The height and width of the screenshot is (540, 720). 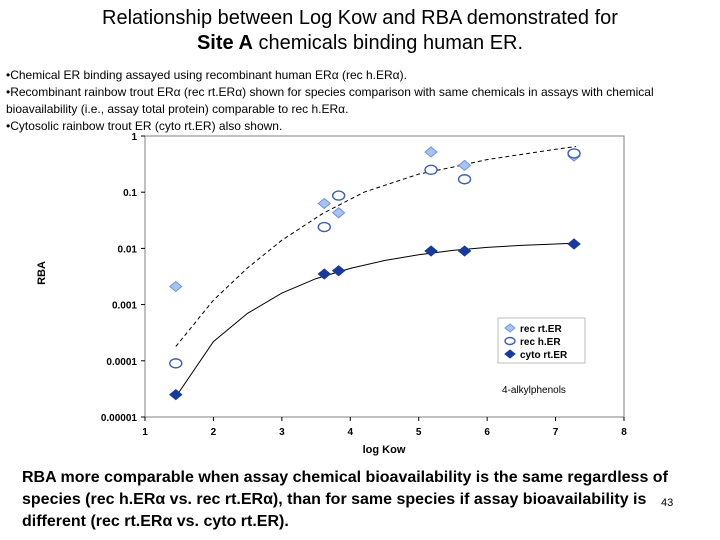 I want to click on x-tick-label: 8, so click(x=624, y=432).